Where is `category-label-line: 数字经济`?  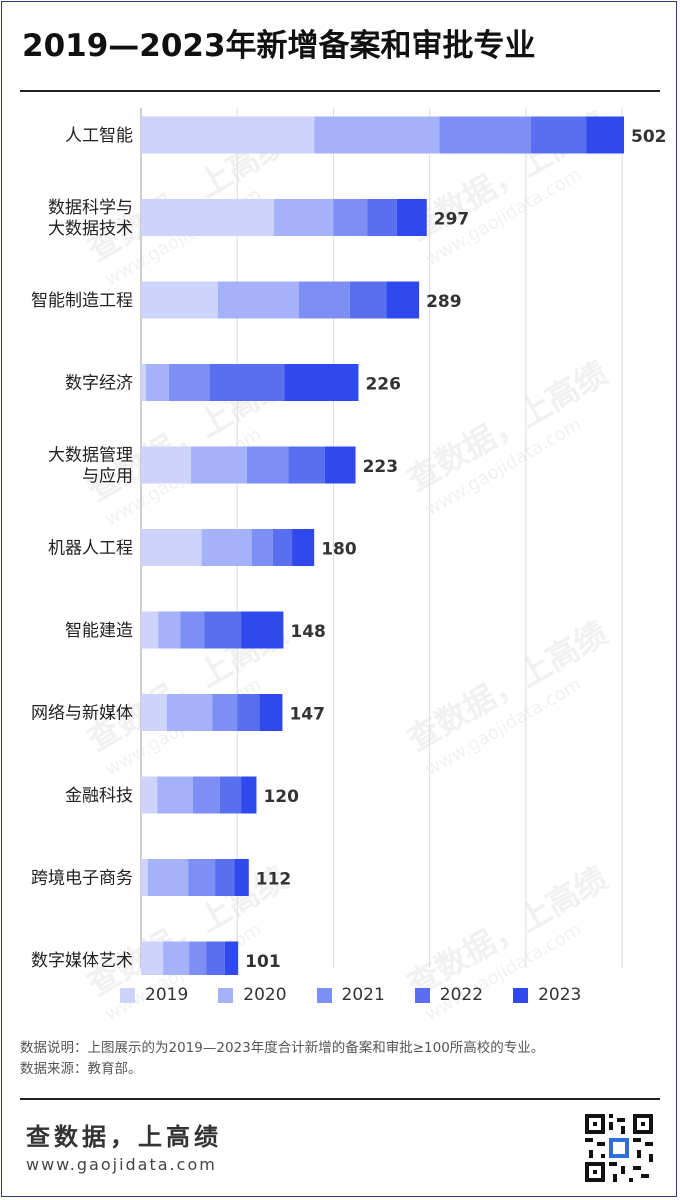
category-label-line: 数字经济 is located at coordinates (99, 384).